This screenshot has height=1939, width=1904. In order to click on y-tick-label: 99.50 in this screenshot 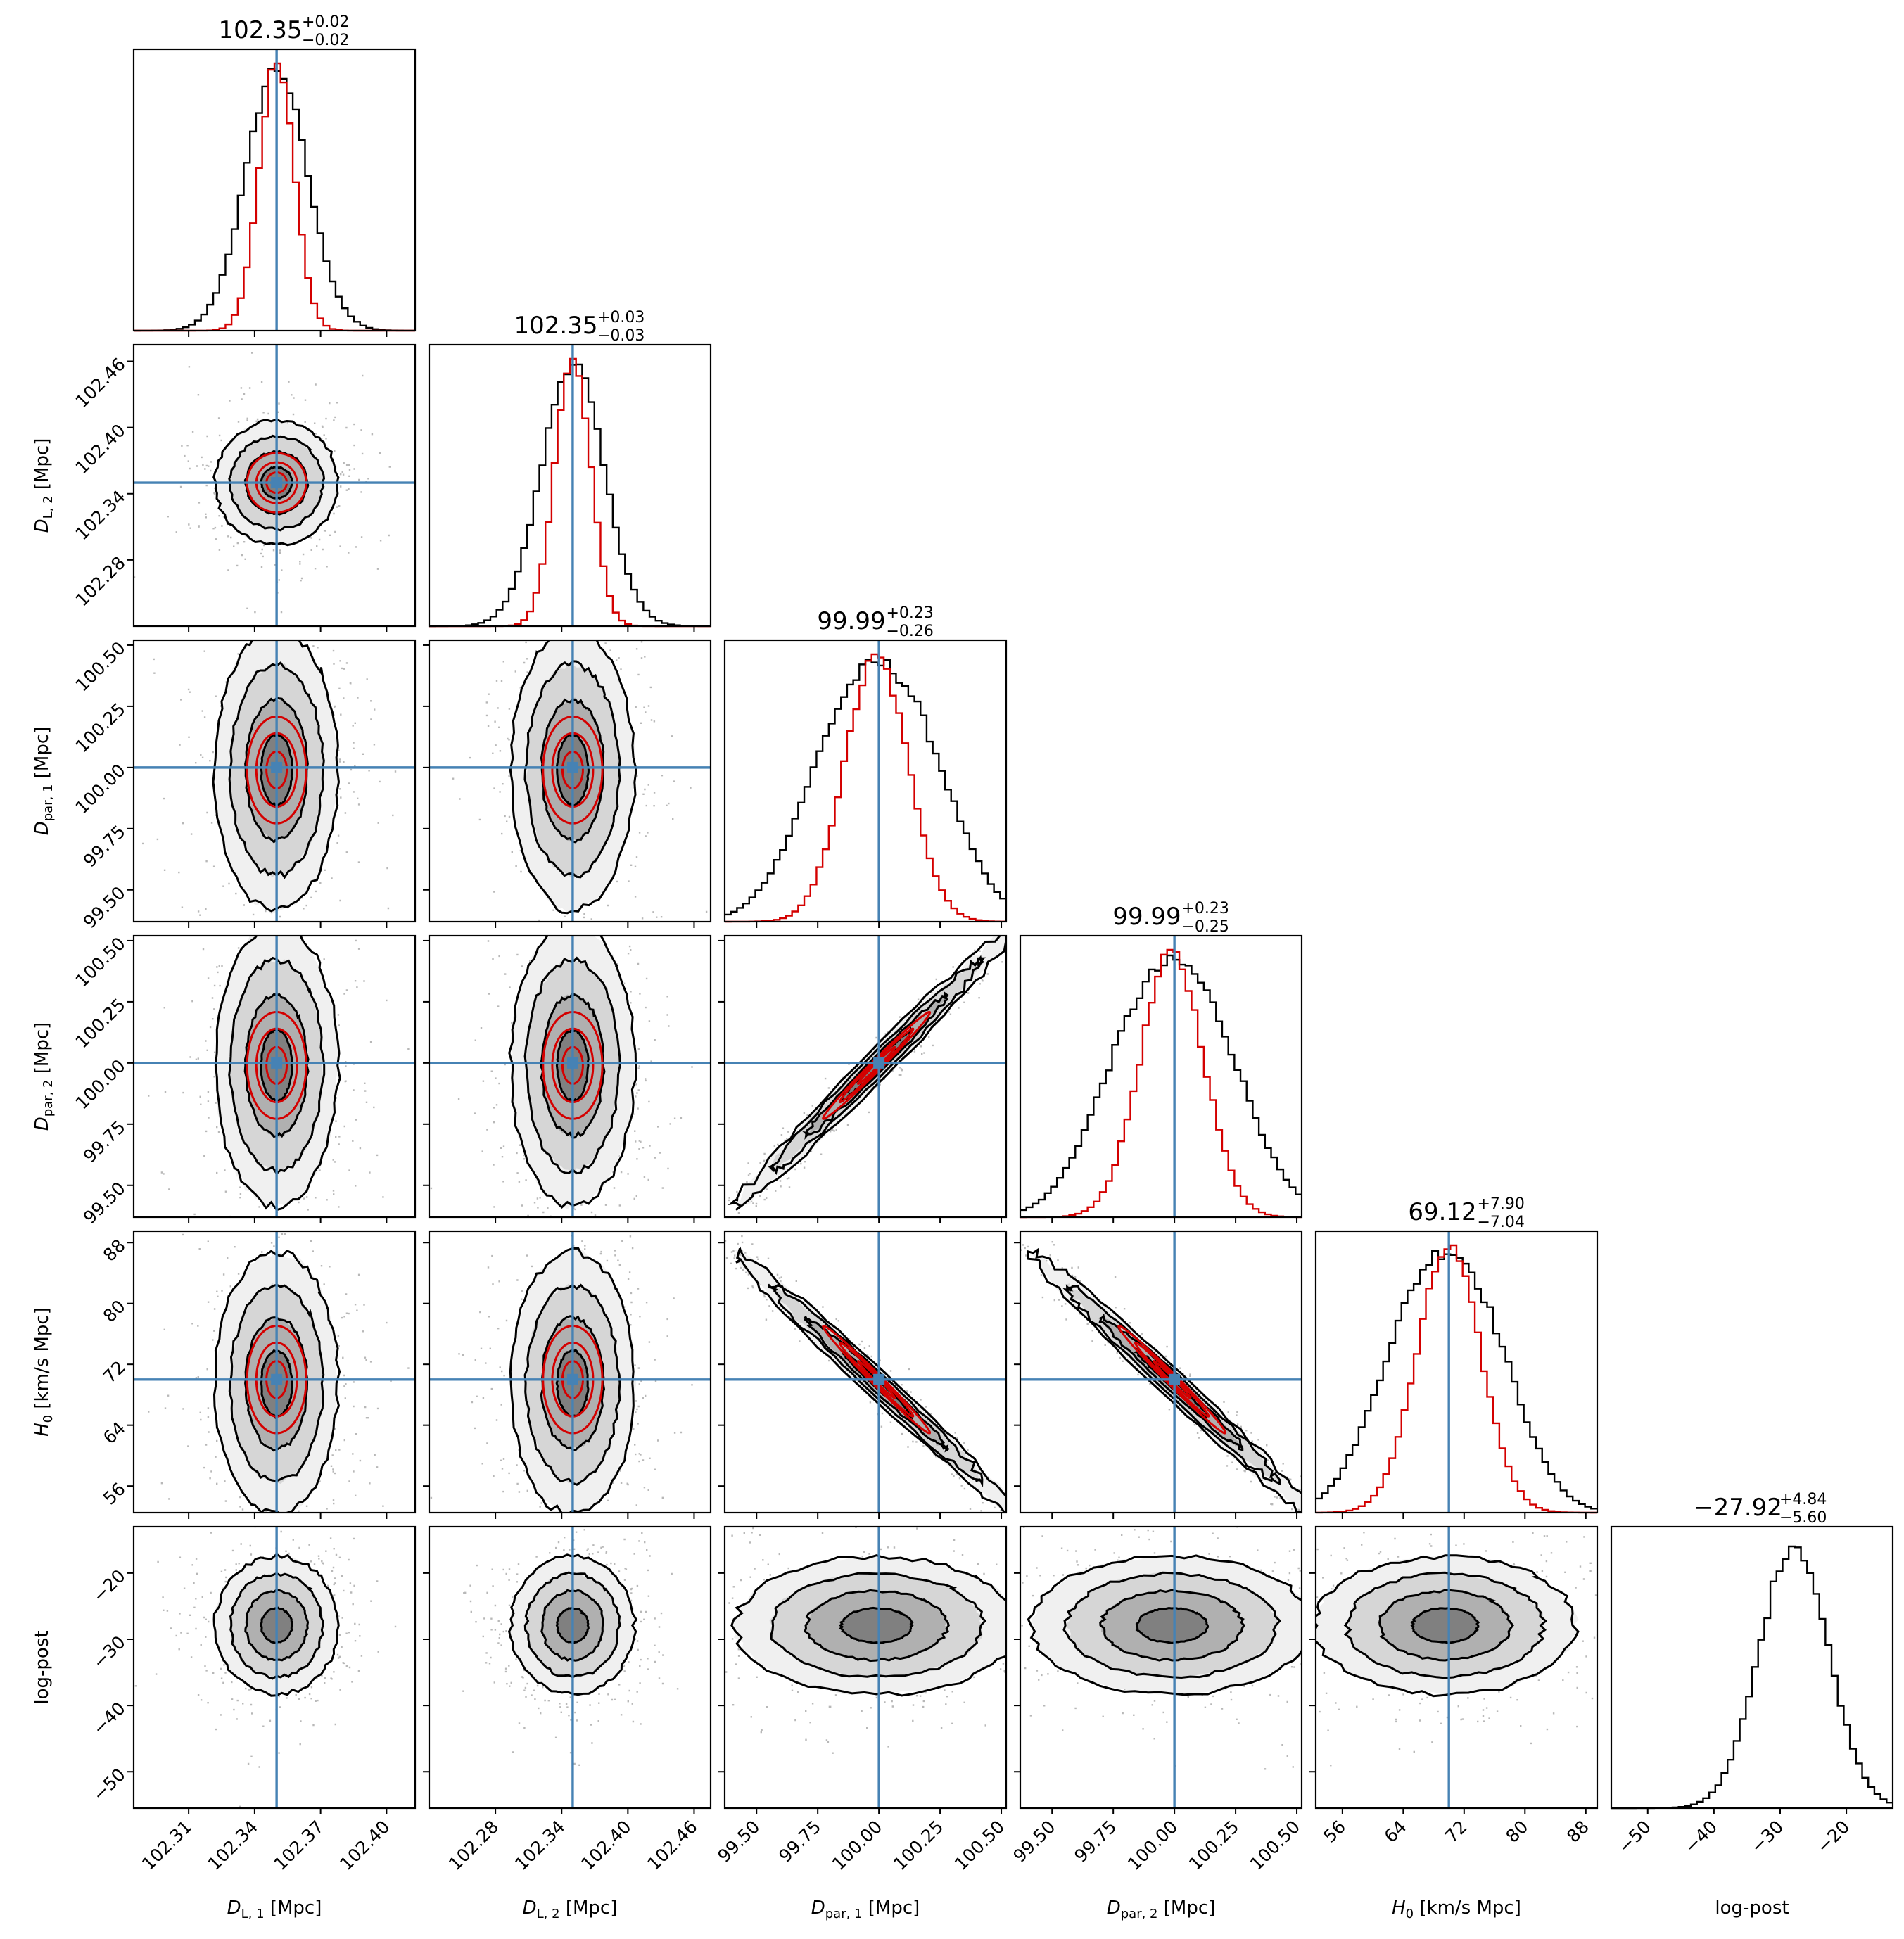, I will do `click(104, 907)`.